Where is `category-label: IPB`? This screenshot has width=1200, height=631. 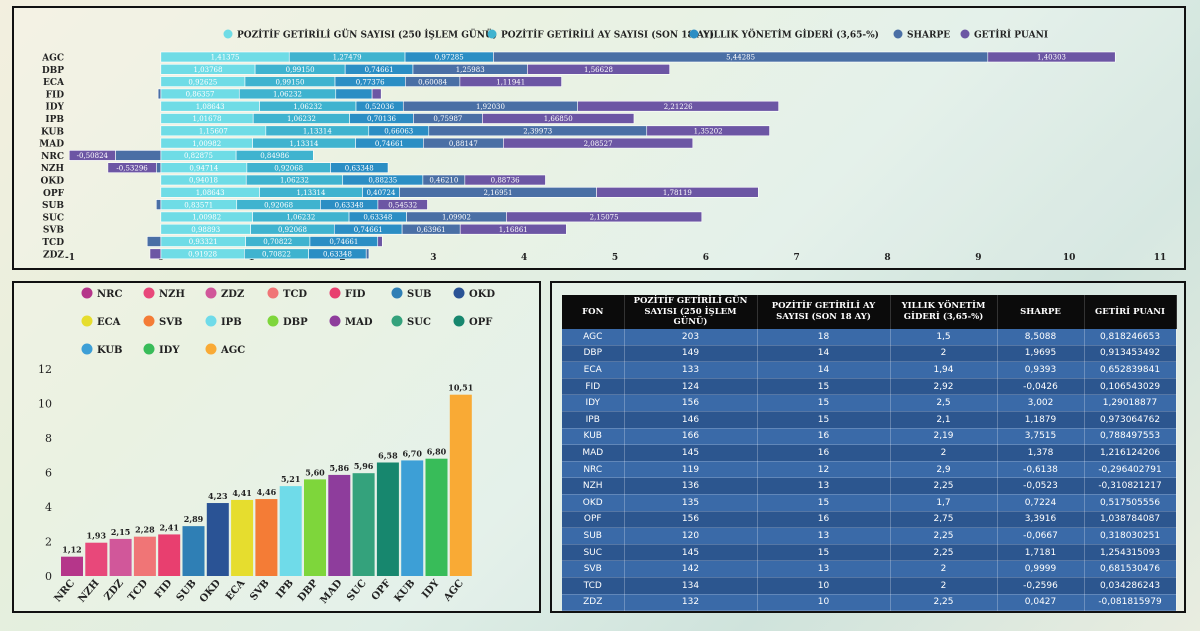
category-label: IPB is located at coordinates (285, 589).